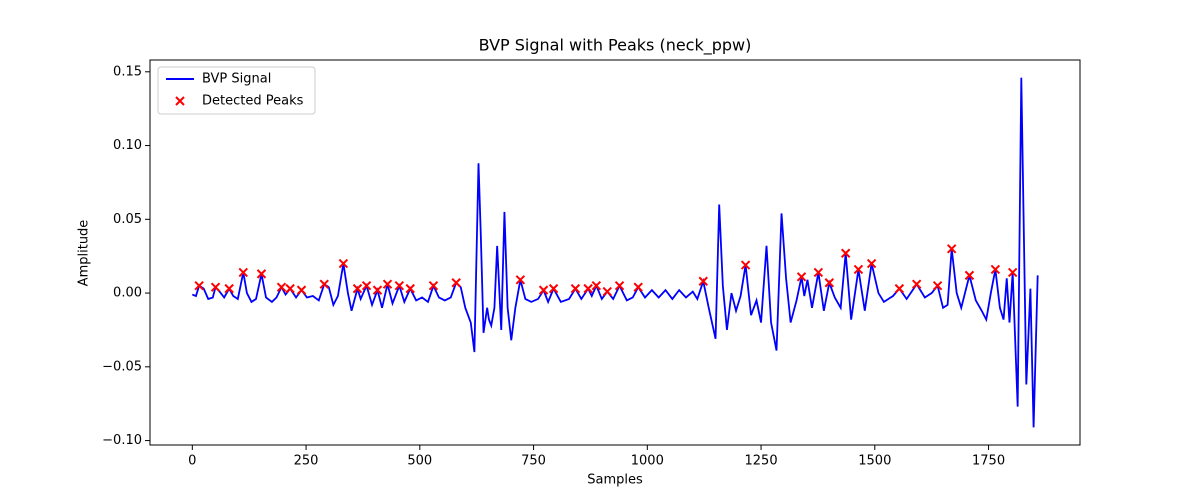  Describe the element at coordinates (122, 440) in the screenshot. I see `y-tick-label: −0.10` at that location.